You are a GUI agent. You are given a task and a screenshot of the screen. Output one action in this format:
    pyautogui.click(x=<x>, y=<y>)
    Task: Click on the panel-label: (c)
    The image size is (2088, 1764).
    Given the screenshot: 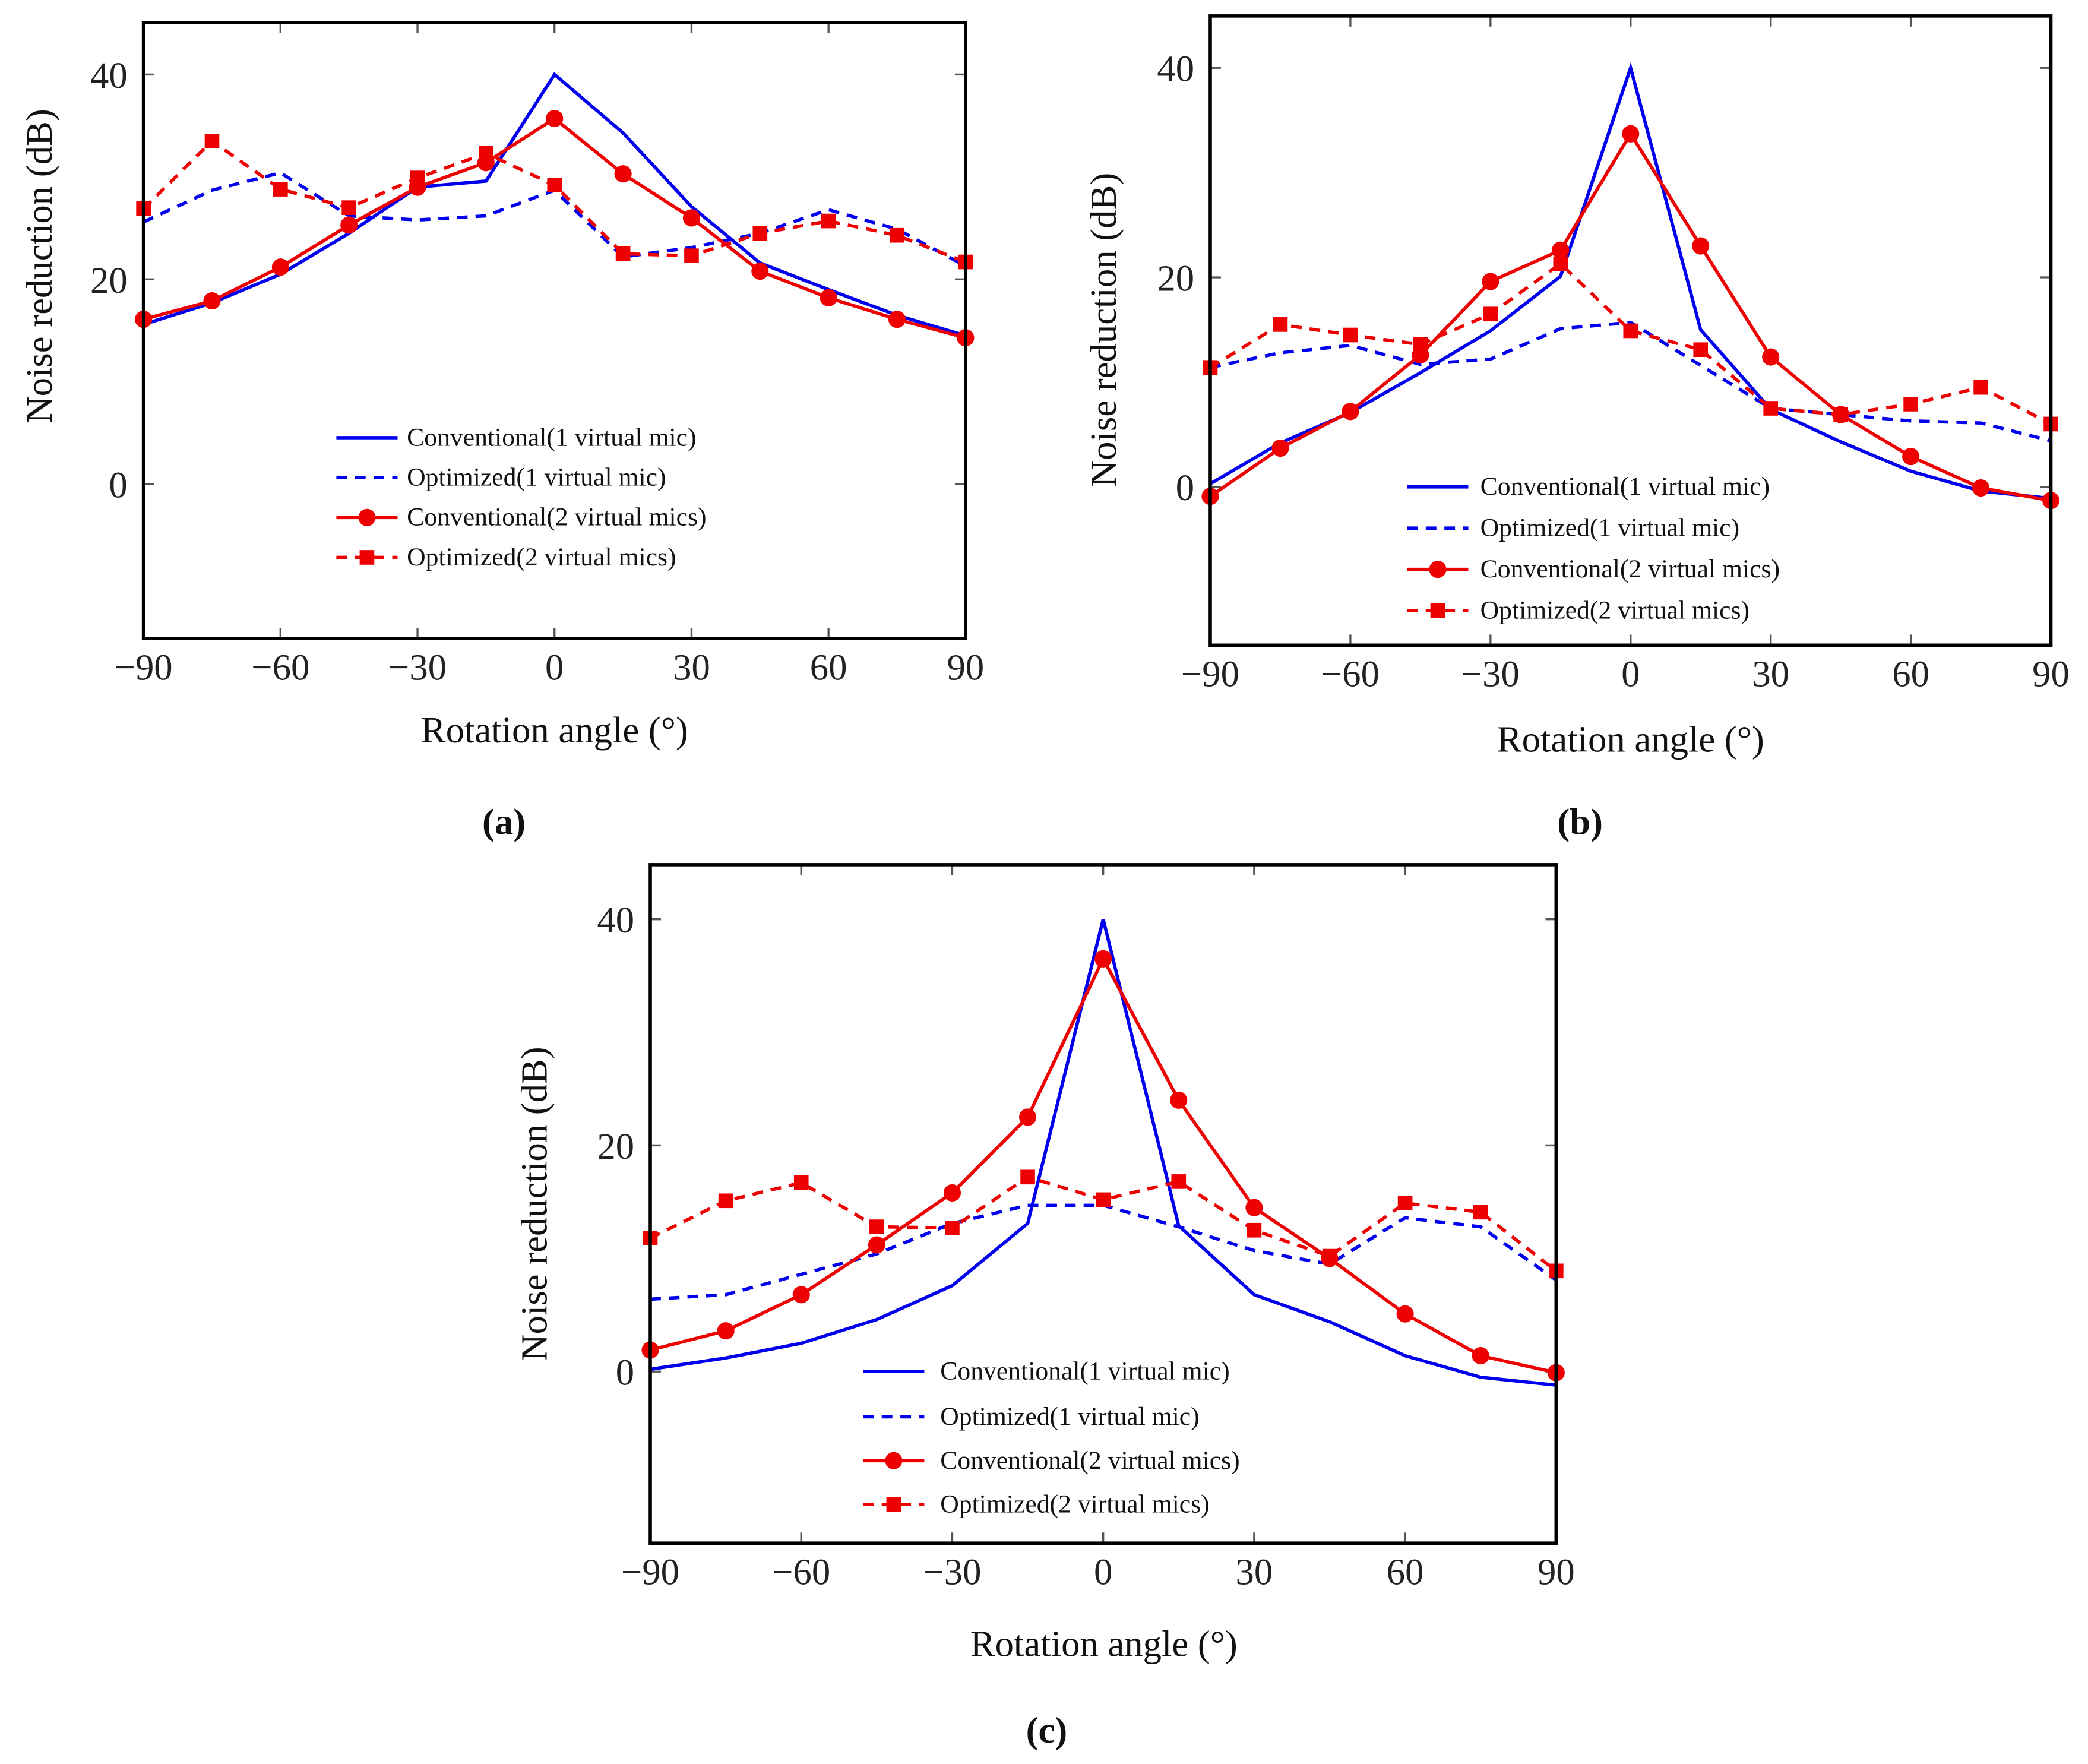 What is the action you would take?
    pyautogui.click(x=1047, y=1730)
    